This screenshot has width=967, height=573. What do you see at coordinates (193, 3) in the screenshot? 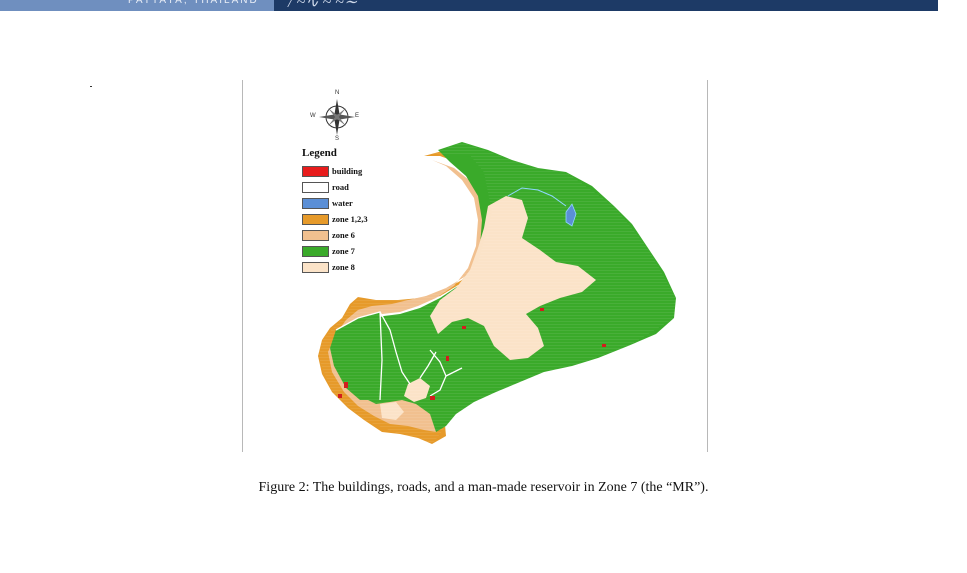
I see `banner-location-text: PATTAYA, THAILAND` at bounding box center [193, 3].